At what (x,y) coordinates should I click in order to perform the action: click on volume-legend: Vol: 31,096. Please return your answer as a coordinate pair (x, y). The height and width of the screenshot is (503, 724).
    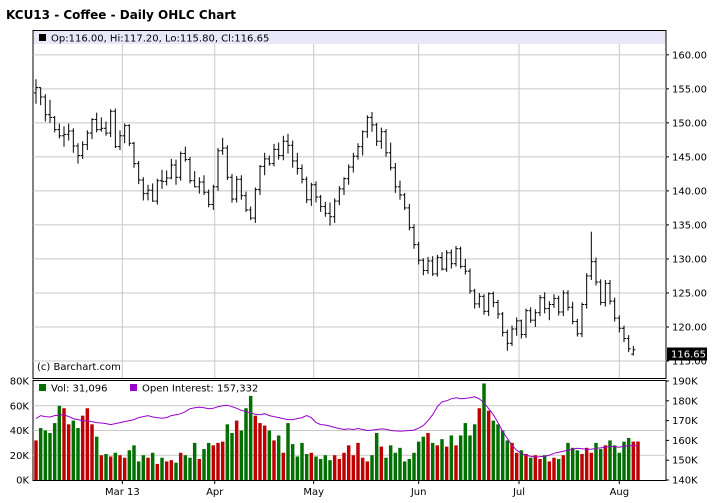
    Looking at the image, I should click on (79, 389).